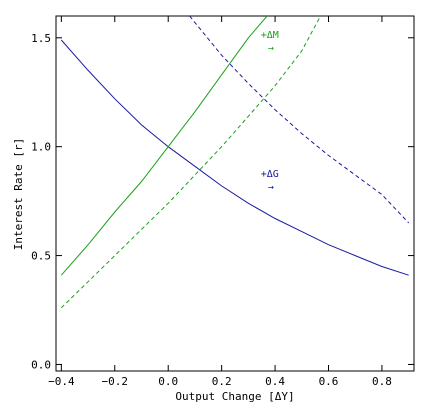 The image size is (432, 419). Describe the element at coordinates (41, 256) in the screenshot. I see `y-tick-label: 0.5` at that location.